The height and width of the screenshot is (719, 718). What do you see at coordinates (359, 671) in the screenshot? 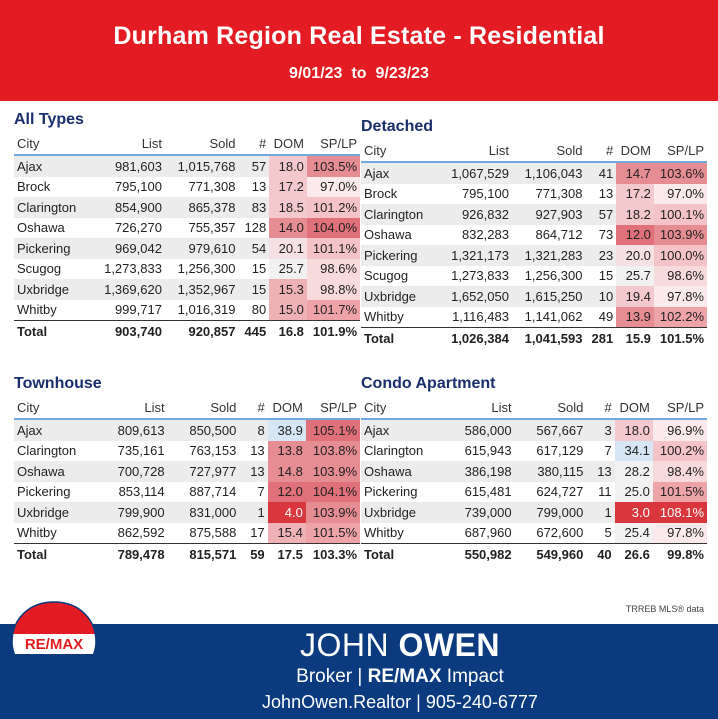
I see `footer-blue-band` at bounding box center [359, 671].